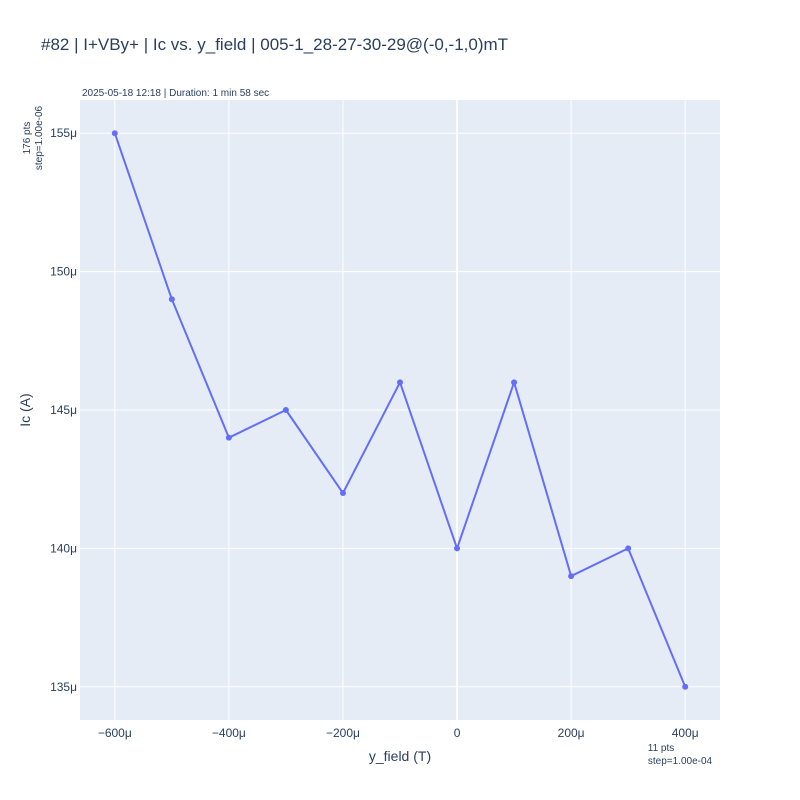 The image size is (800, 800). I want to click on y-axis-title: Ic (A), so click(25, 409).